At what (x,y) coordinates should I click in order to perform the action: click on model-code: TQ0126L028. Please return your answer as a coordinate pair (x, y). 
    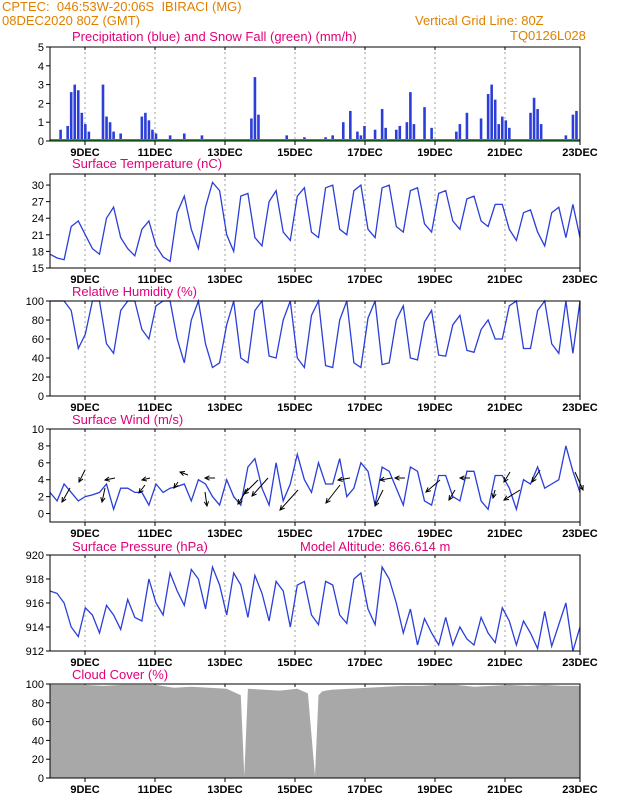
    Looking at the image, I should click on (548, 35).